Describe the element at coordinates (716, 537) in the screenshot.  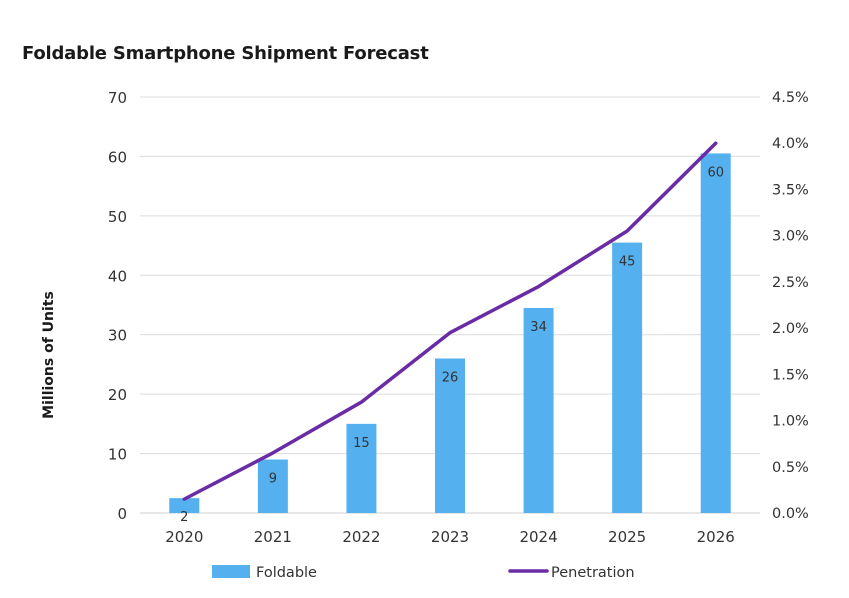
I see `x-tick-label: 2026` at that location.